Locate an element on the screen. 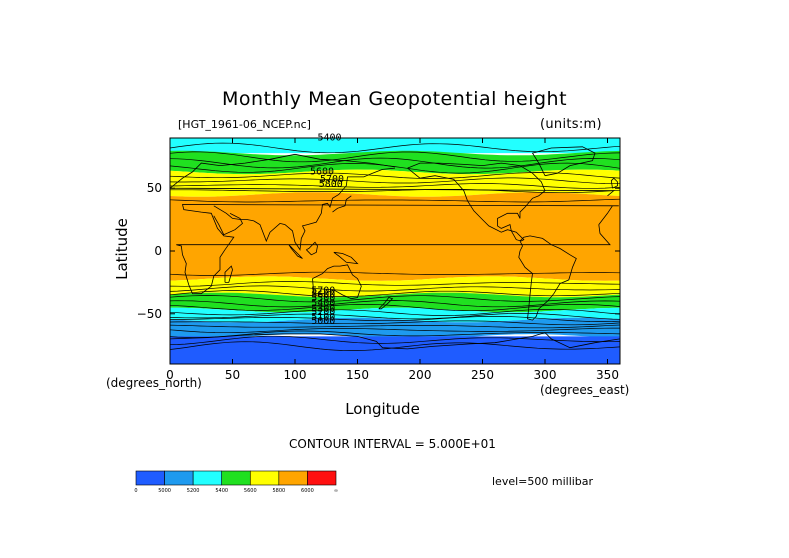  units-label: (units:m) is located at coordinates (571, 124).